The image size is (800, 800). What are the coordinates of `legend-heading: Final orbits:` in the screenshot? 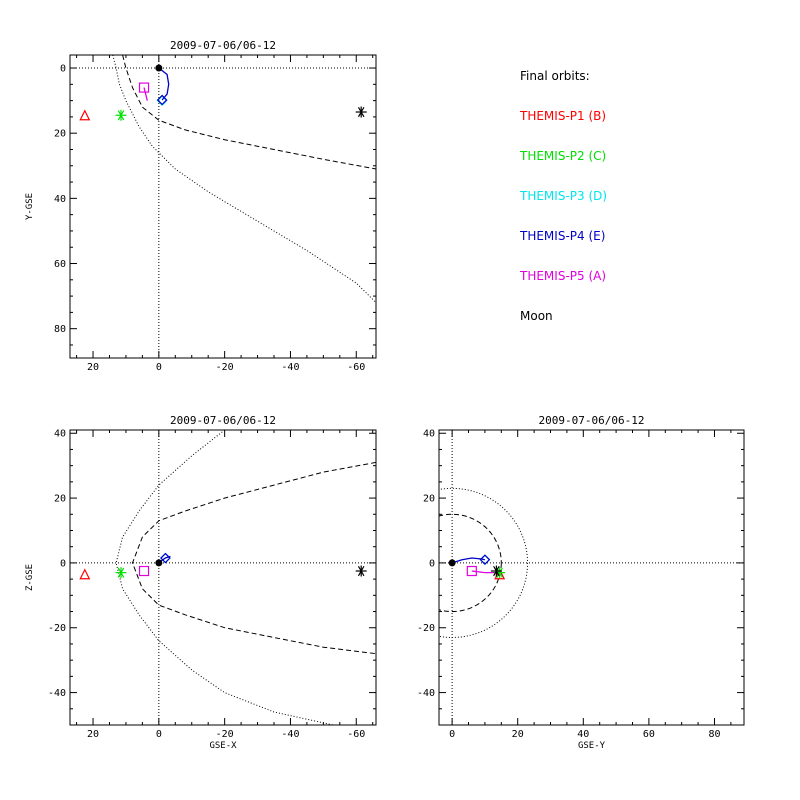 It's located at (555, 76).